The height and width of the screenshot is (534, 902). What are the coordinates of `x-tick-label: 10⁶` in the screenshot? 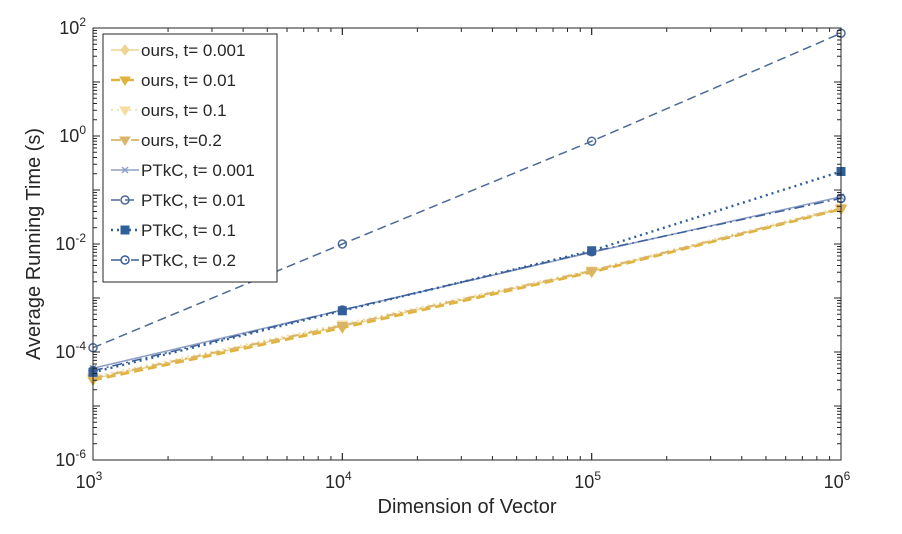 It's located at (837, 480).